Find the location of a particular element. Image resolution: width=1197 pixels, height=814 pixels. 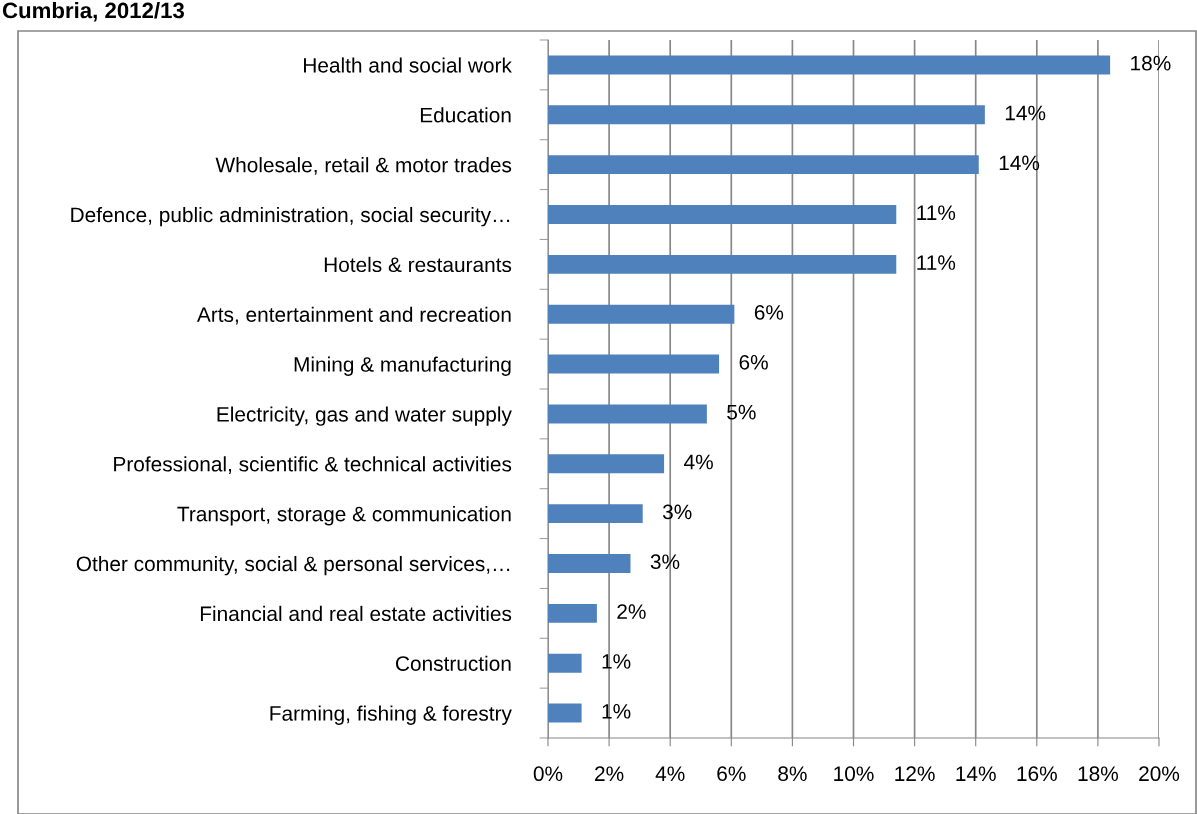

x-tick-label: 14% is located at coordinates (976, 773).